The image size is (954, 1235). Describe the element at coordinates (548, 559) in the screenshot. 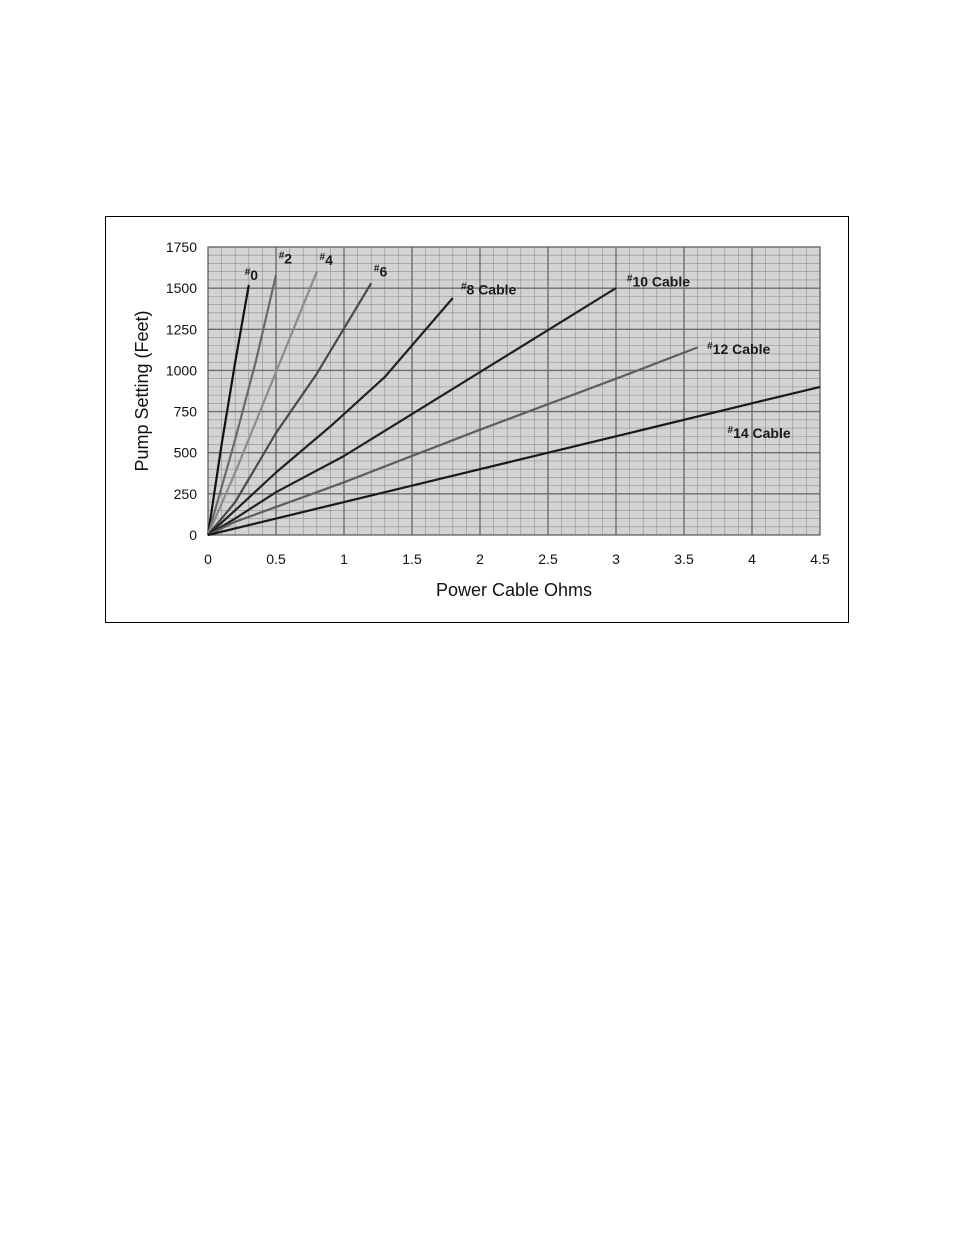

I see `x-tick-label: 2.5` at that location.